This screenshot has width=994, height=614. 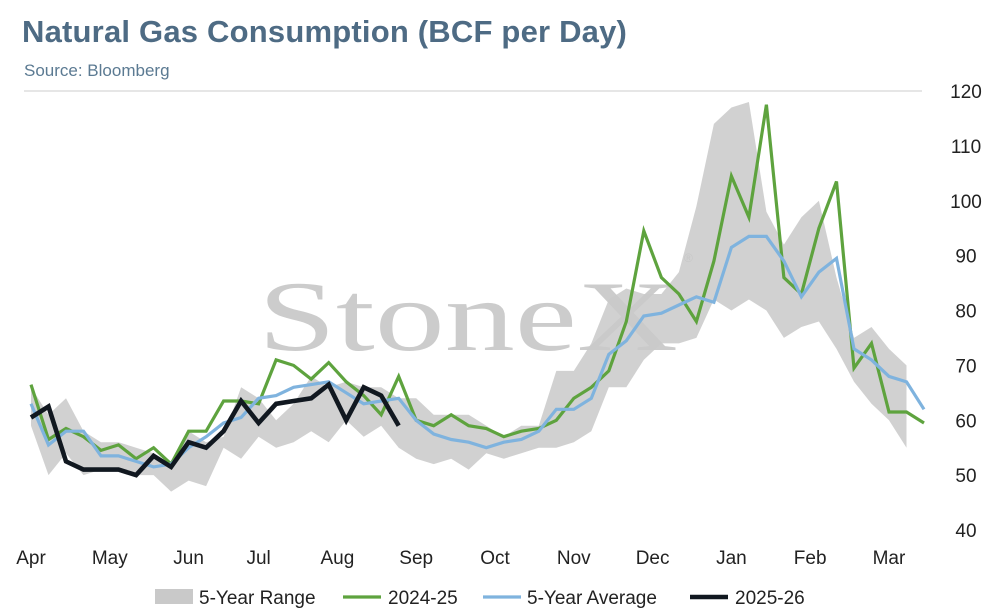 I want to click on legend-label-2025-26: 2025-26, so click(x=770, y=598).